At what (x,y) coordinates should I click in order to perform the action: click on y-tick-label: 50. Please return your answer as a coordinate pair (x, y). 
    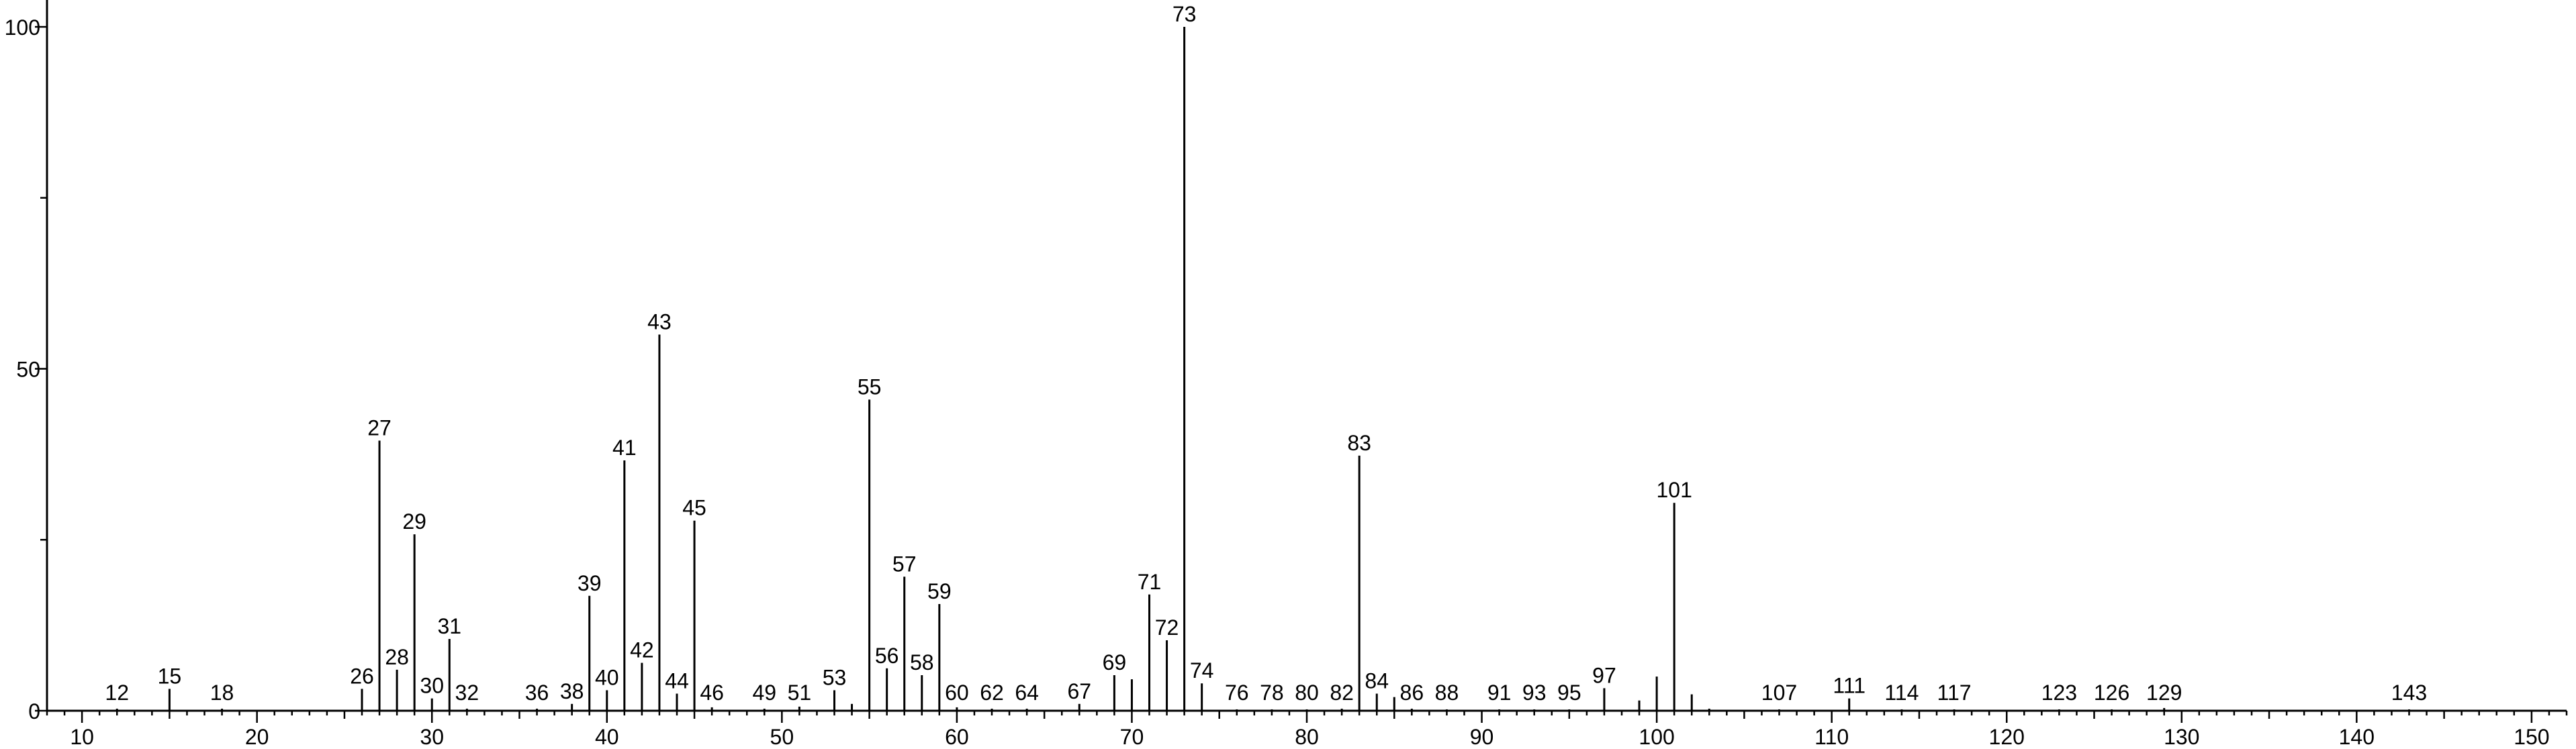
    Looking at the image, I should click on (28, 370).